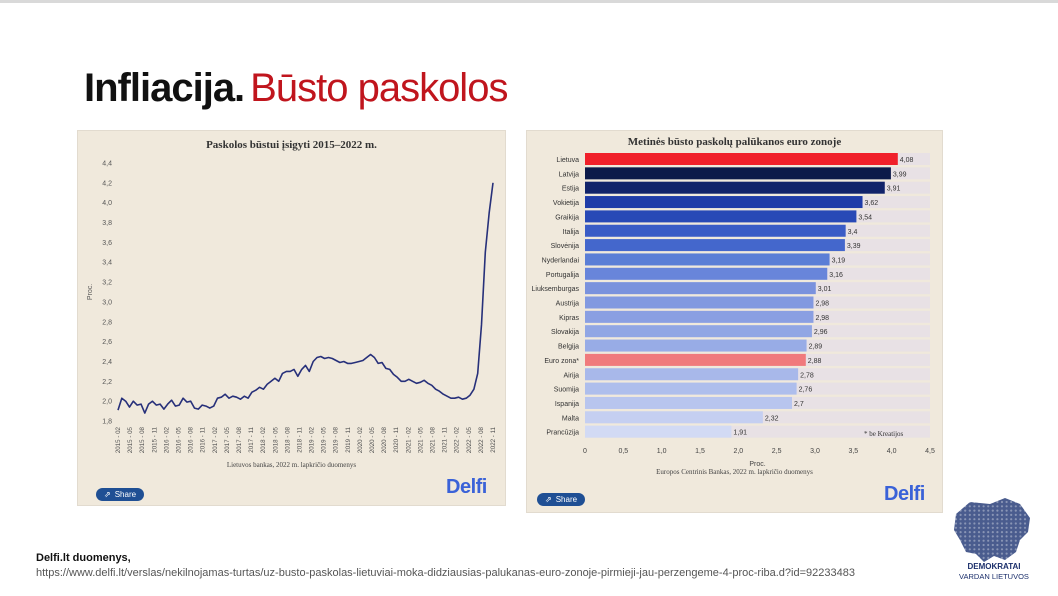 Image resolution: width=1058 pixels, height=596 pixels. What do you see at coordinates (839, 260) in the screenshot?
I see `bar-value-label: 3,19` at bounding box center [839, 260].